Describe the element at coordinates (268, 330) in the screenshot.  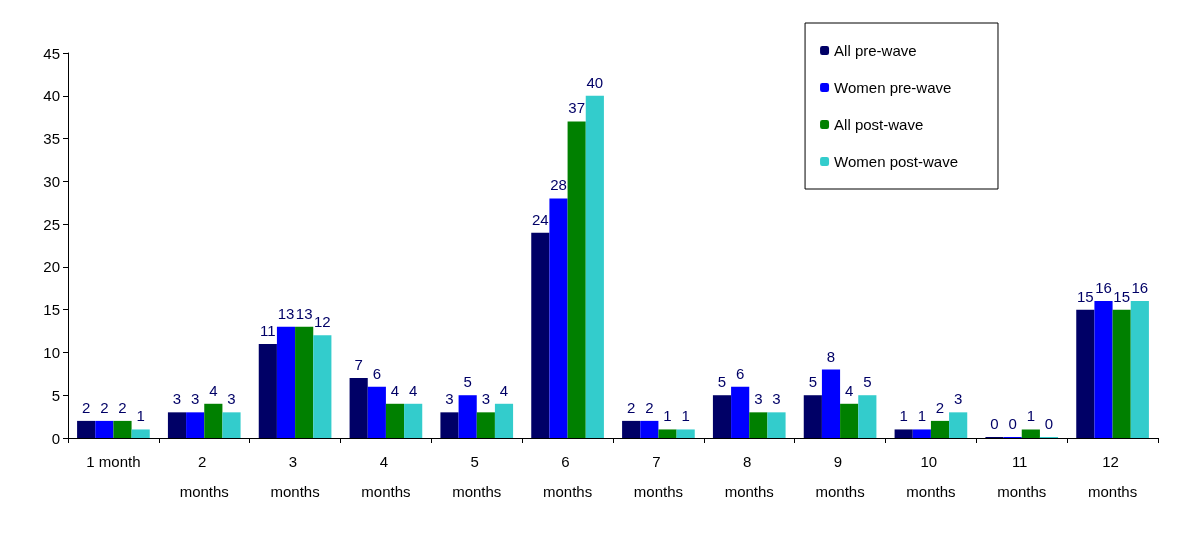
I see `data-label: 11` at that location.